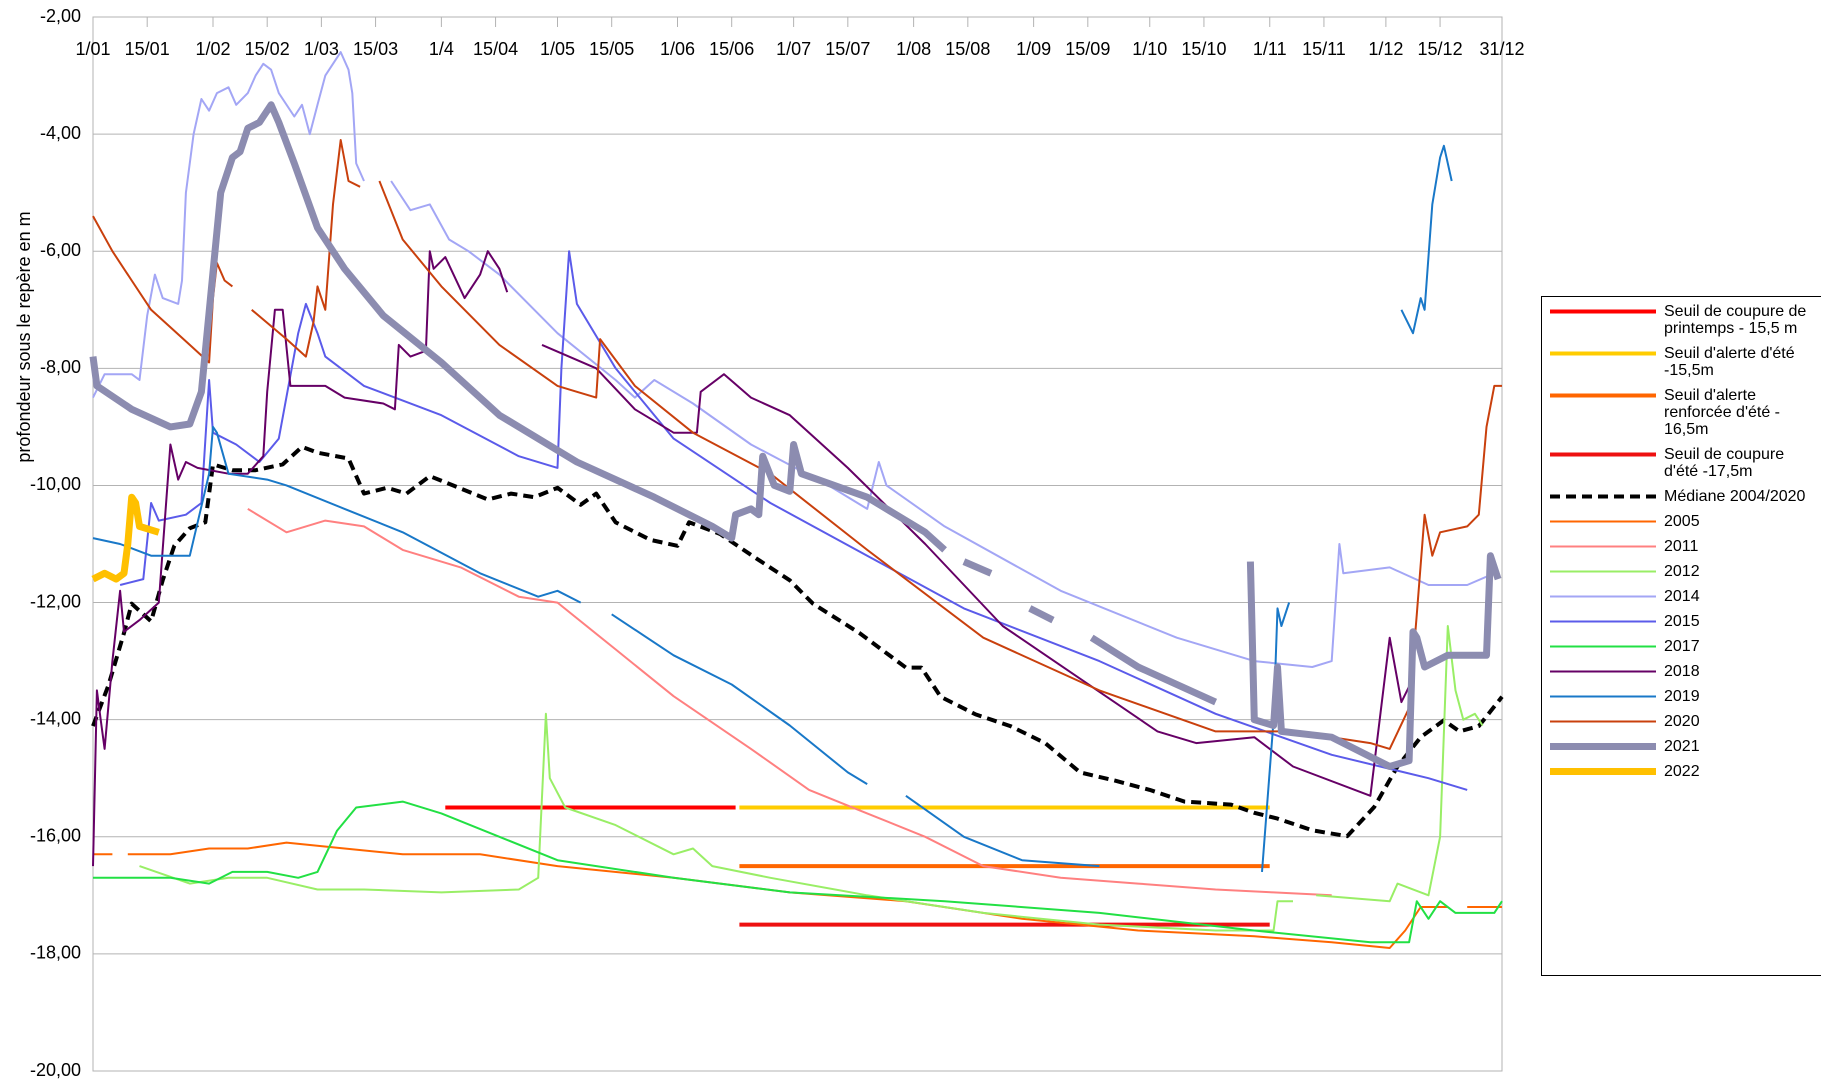  I want to click on x-tick-label: 15/09, so click(1087, 49).